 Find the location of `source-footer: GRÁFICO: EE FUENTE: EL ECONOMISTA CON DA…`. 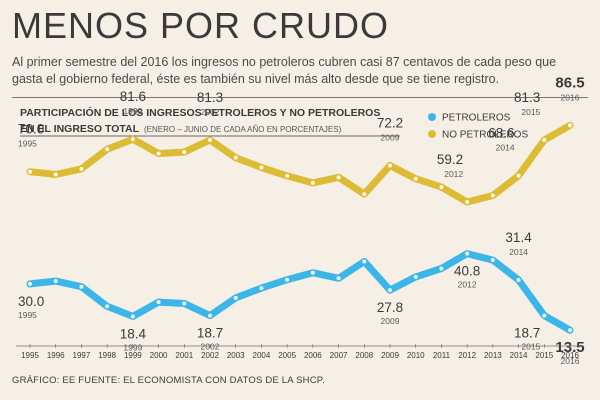

source-footer: GRÁFICO: EE FUENTE: EL ECONOMISTA CON DA… is located at coordinates (168, 380).